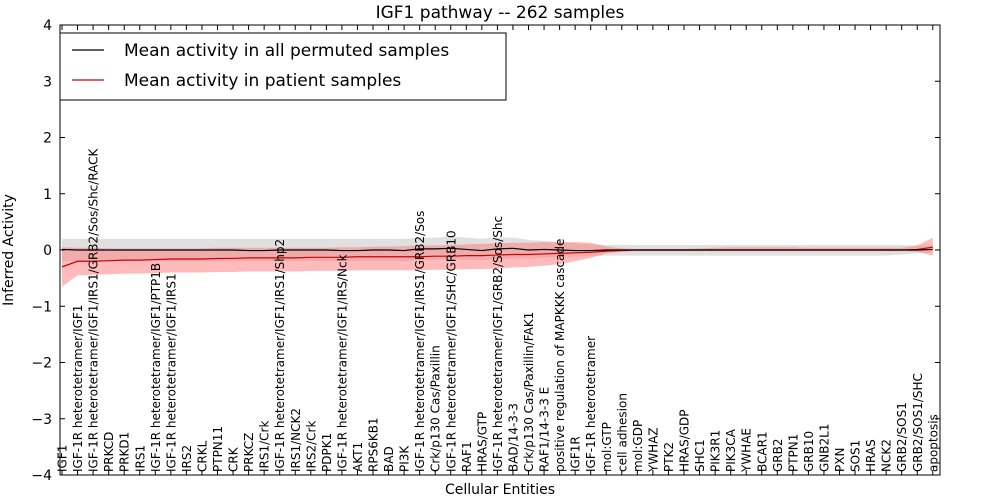 The width and height of the screenshot is (1000, 500). What do you see at coordinates (591, 404) in the screenshot?
I see `x-tick-label: IGF-1R heterotetramer` at bounding box center [591, 404].